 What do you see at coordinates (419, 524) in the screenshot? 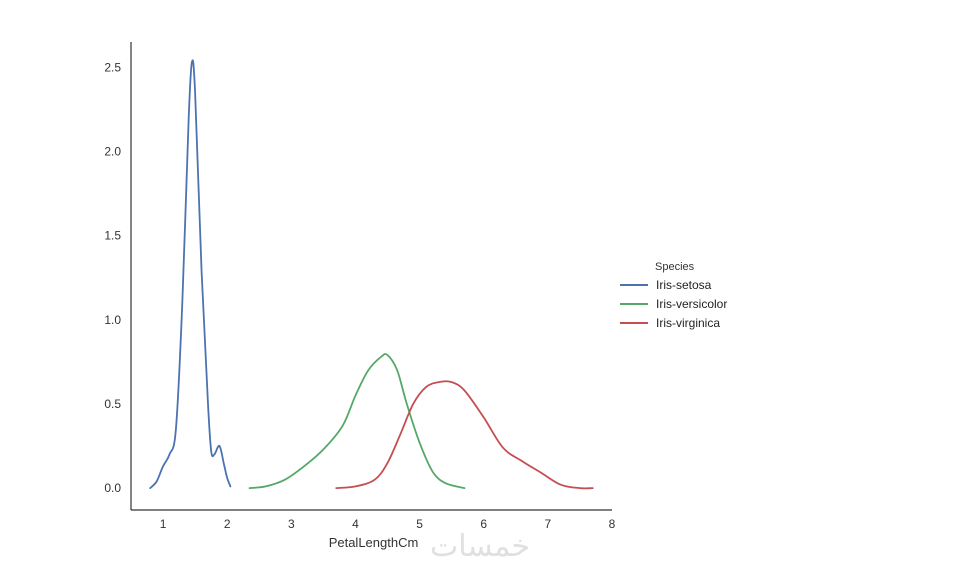
I see `x-tick-label: 5` at bounding box center [419, 524].